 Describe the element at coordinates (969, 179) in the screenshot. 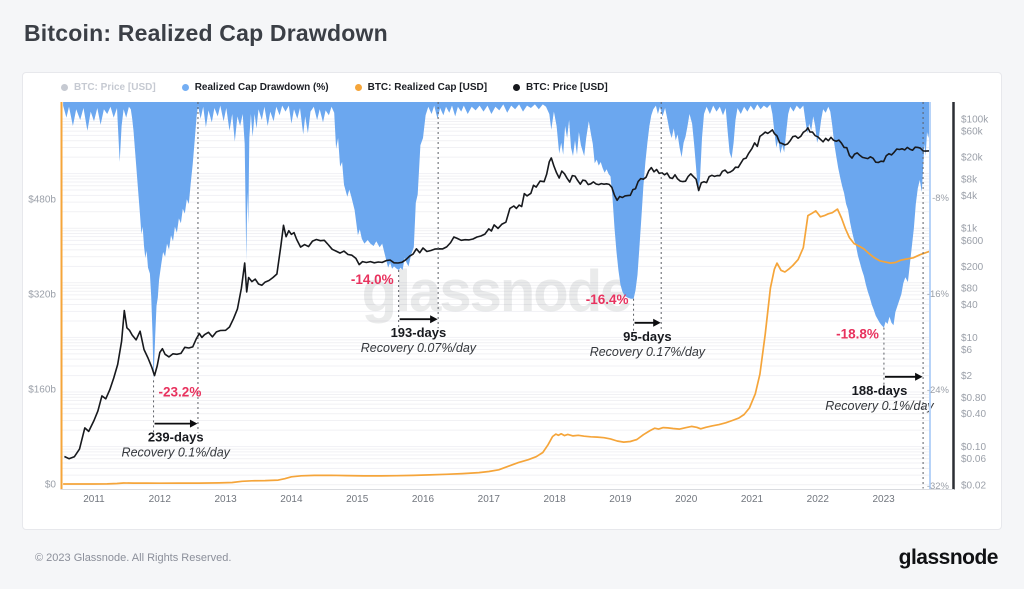

I see `price-axis-tick-label: $8k` at that location.